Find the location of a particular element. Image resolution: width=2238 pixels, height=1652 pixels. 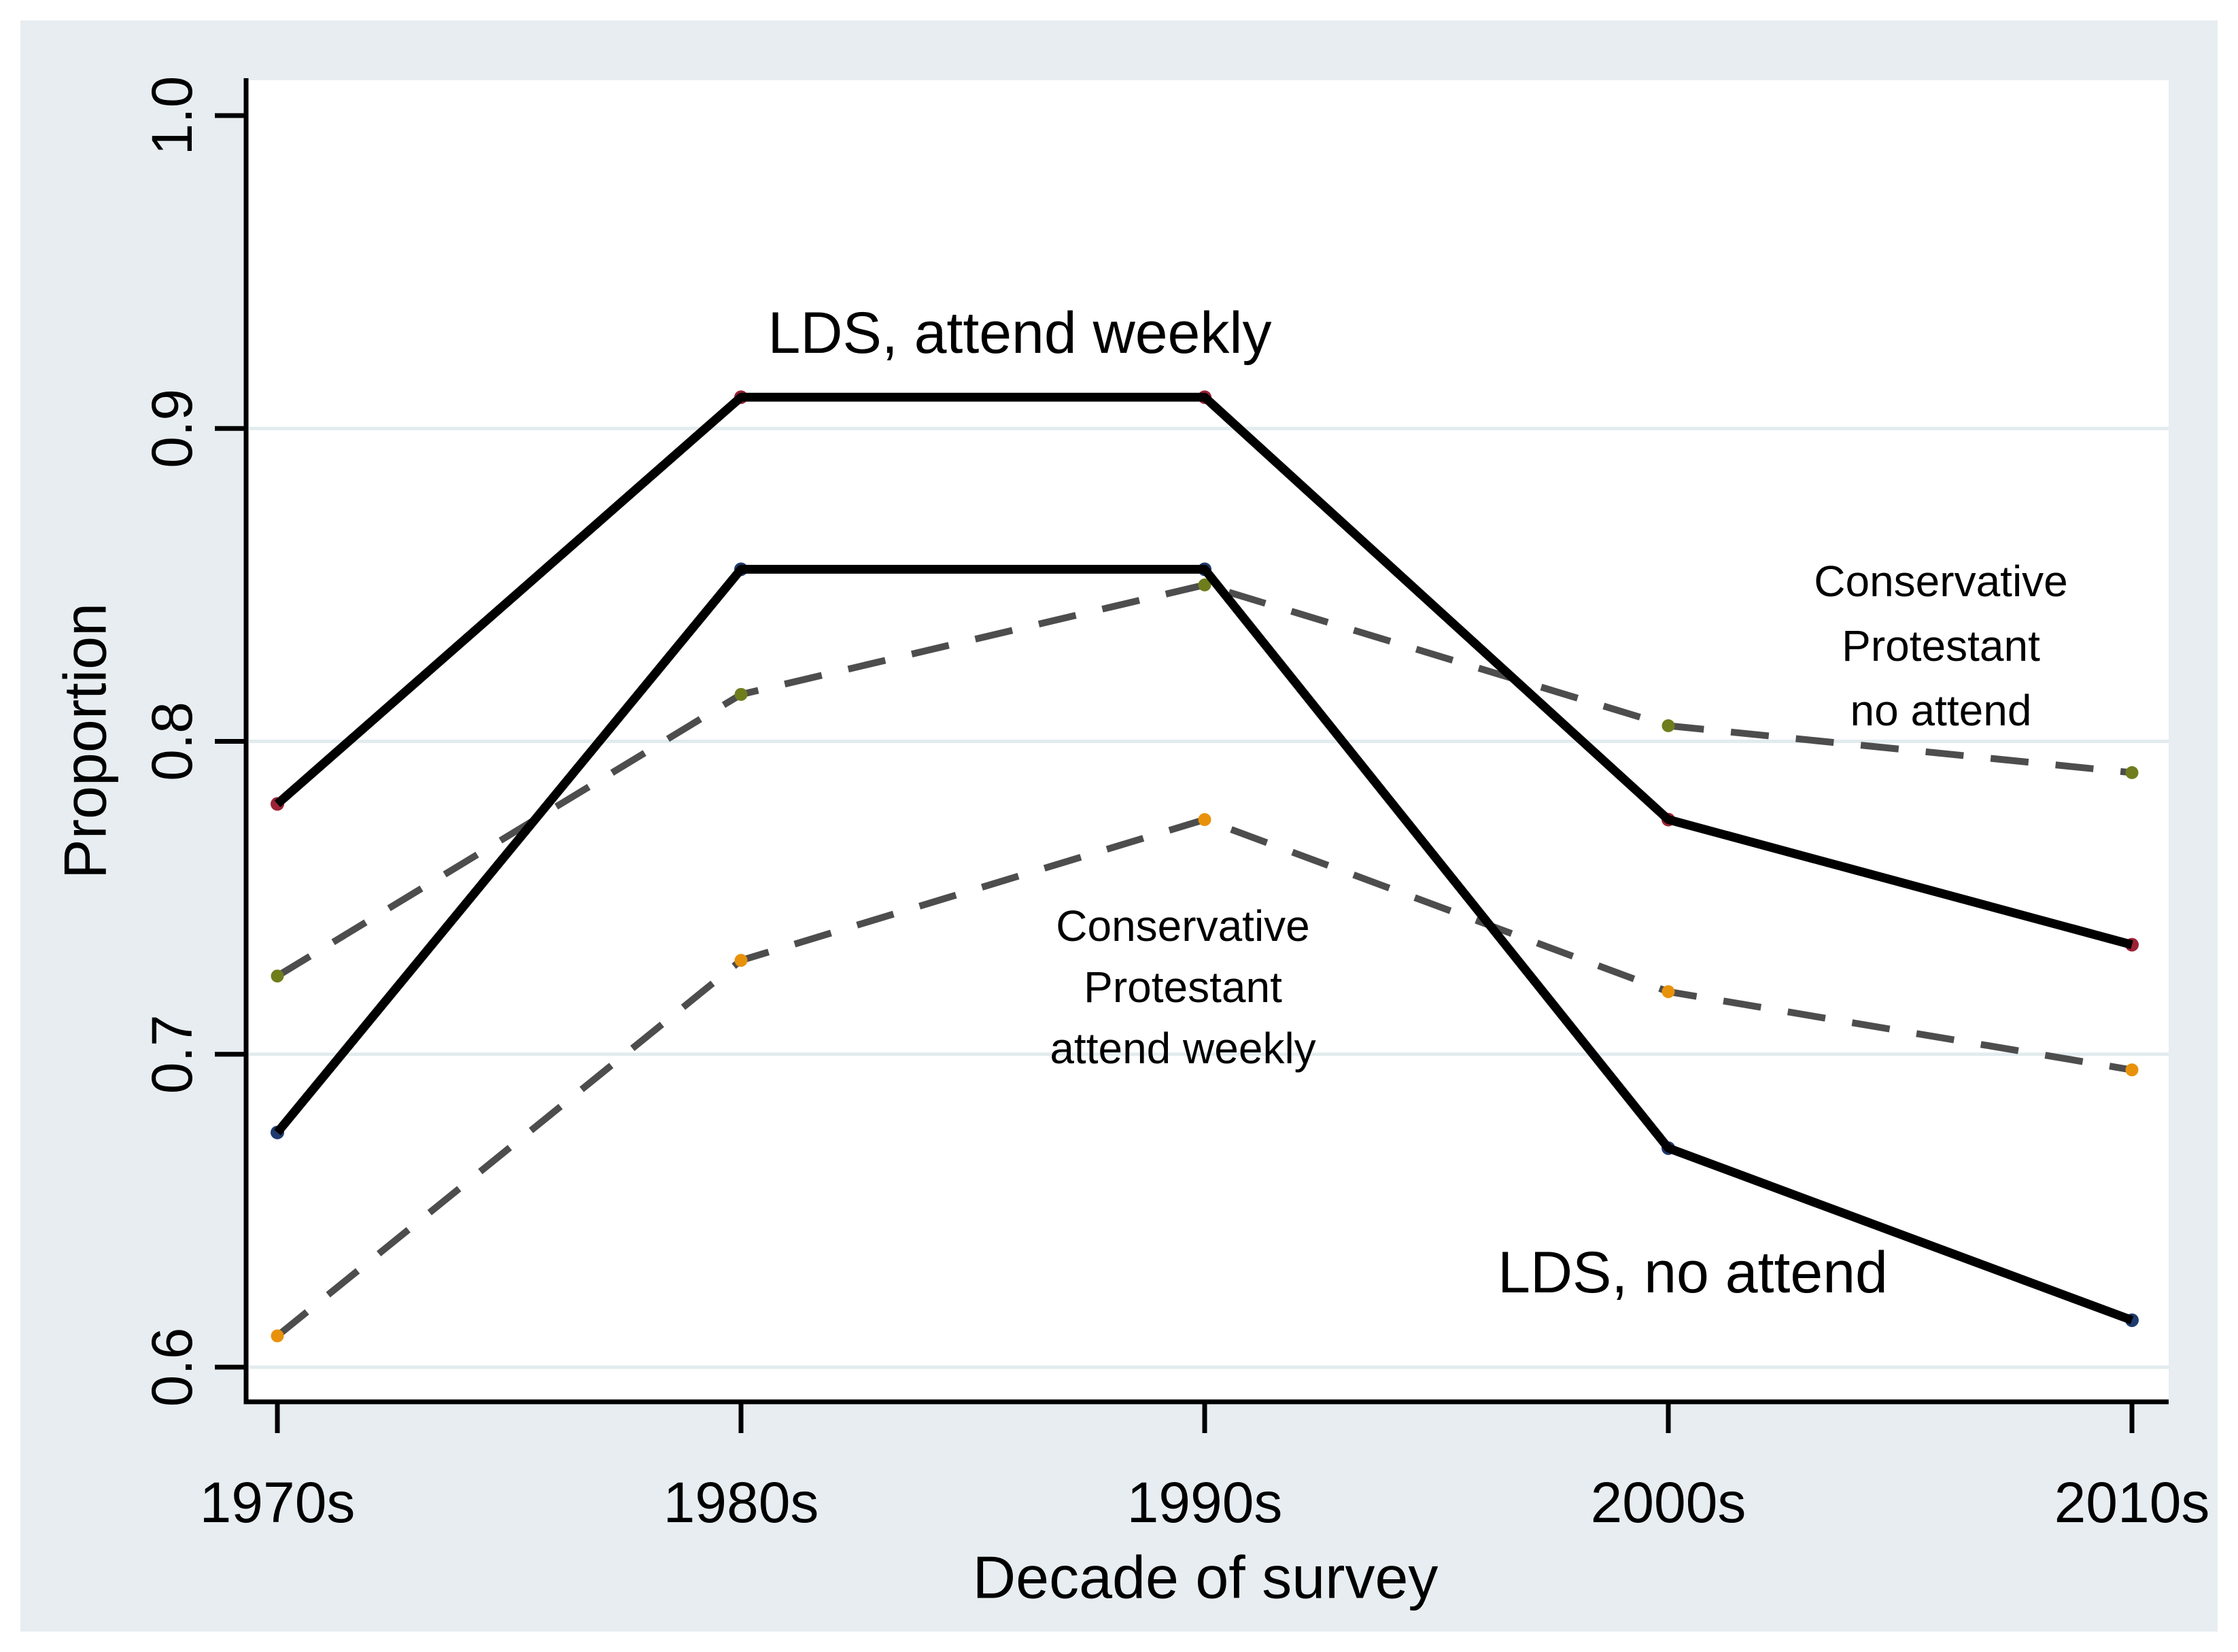

x-tick-label-1970s: 1970s is located at coordinates (278, 1502).